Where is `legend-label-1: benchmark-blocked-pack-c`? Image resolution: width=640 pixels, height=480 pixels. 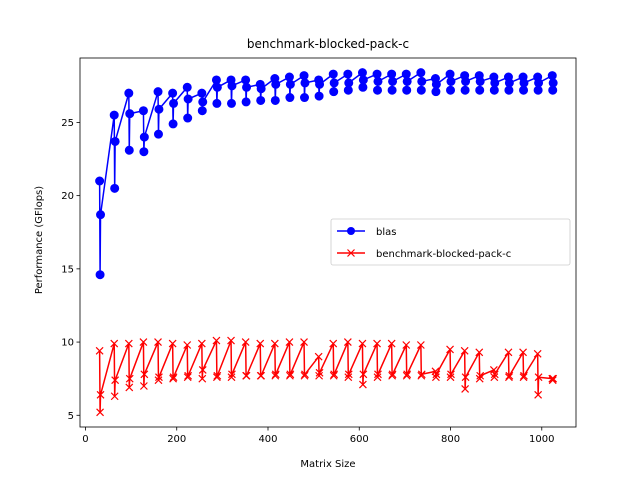 legend-label-1: benchmark-blocked-pack-c is located at coordinates (443, 254).